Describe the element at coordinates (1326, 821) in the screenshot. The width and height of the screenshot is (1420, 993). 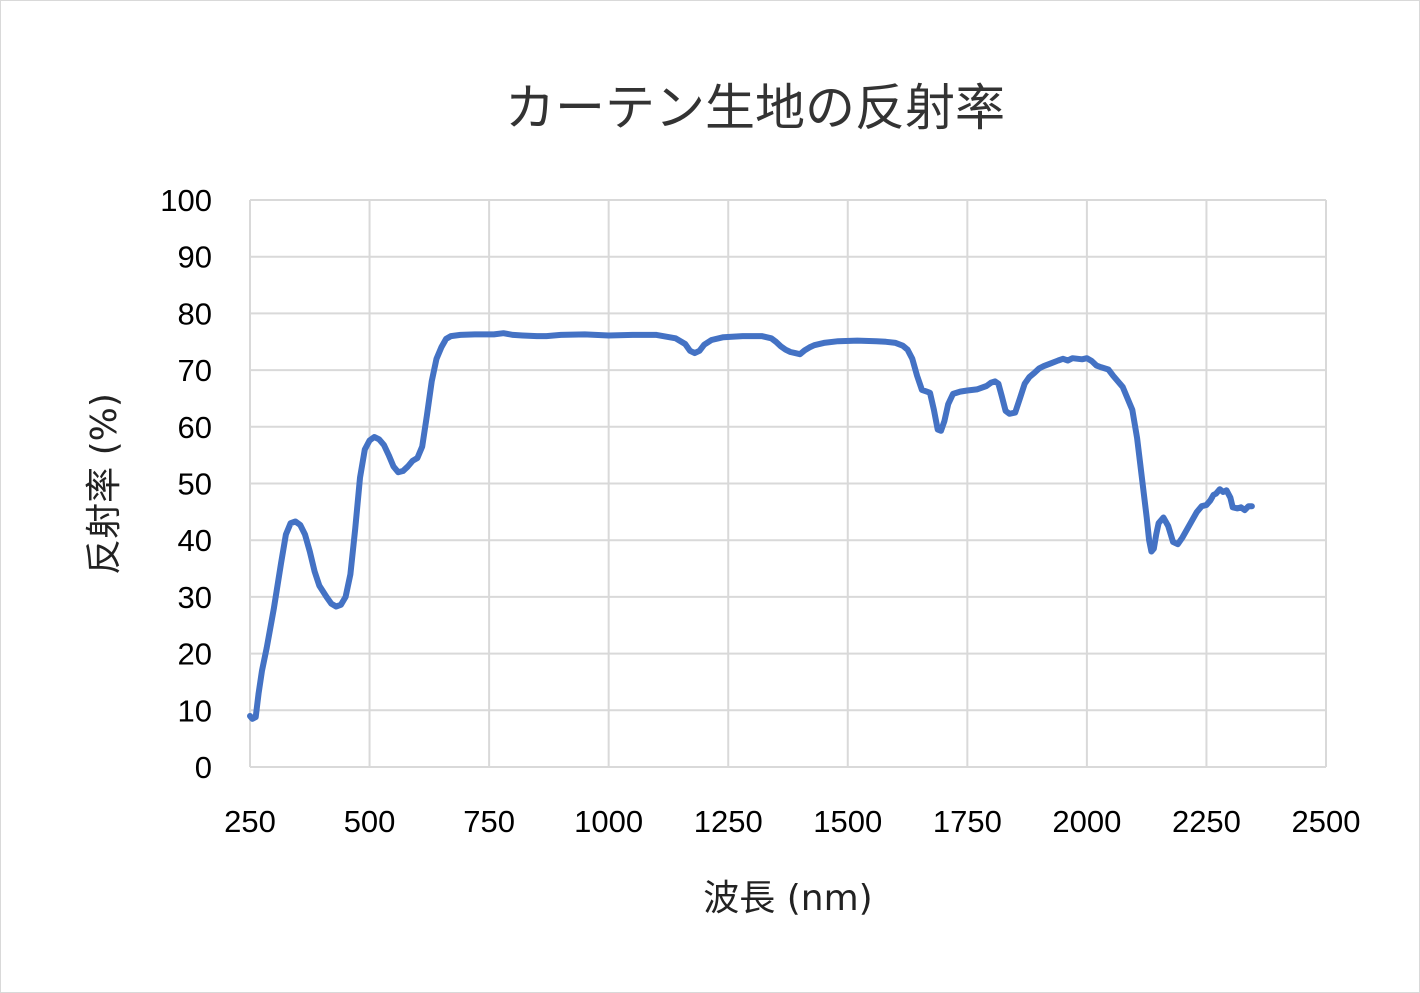
I see `x-tick-label: 2500` at that location.